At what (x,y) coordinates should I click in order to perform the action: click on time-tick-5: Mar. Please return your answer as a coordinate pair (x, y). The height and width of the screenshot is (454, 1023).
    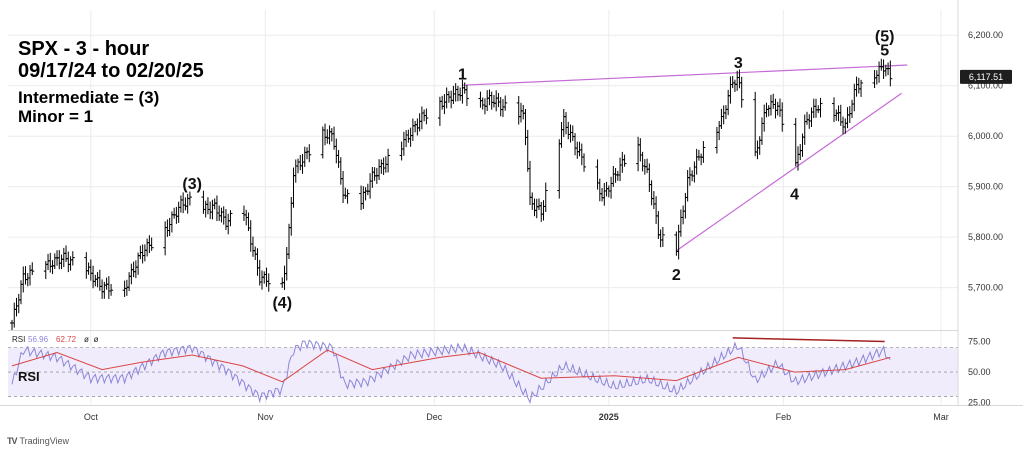
    Looking at the image, I should click on (941, 417).